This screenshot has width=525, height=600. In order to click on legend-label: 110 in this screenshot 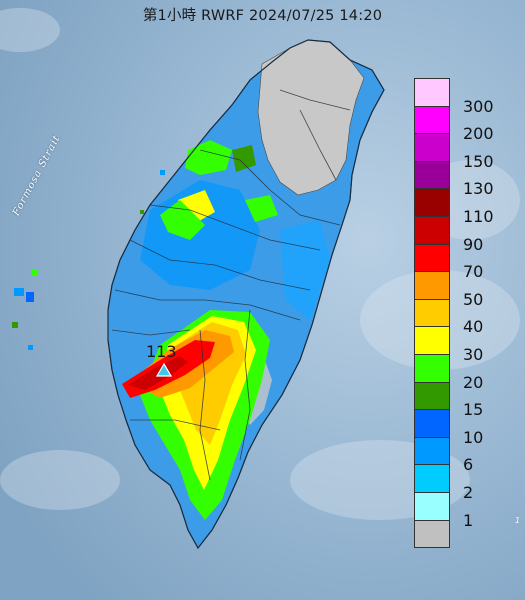, I will do `click(478, 216)`.